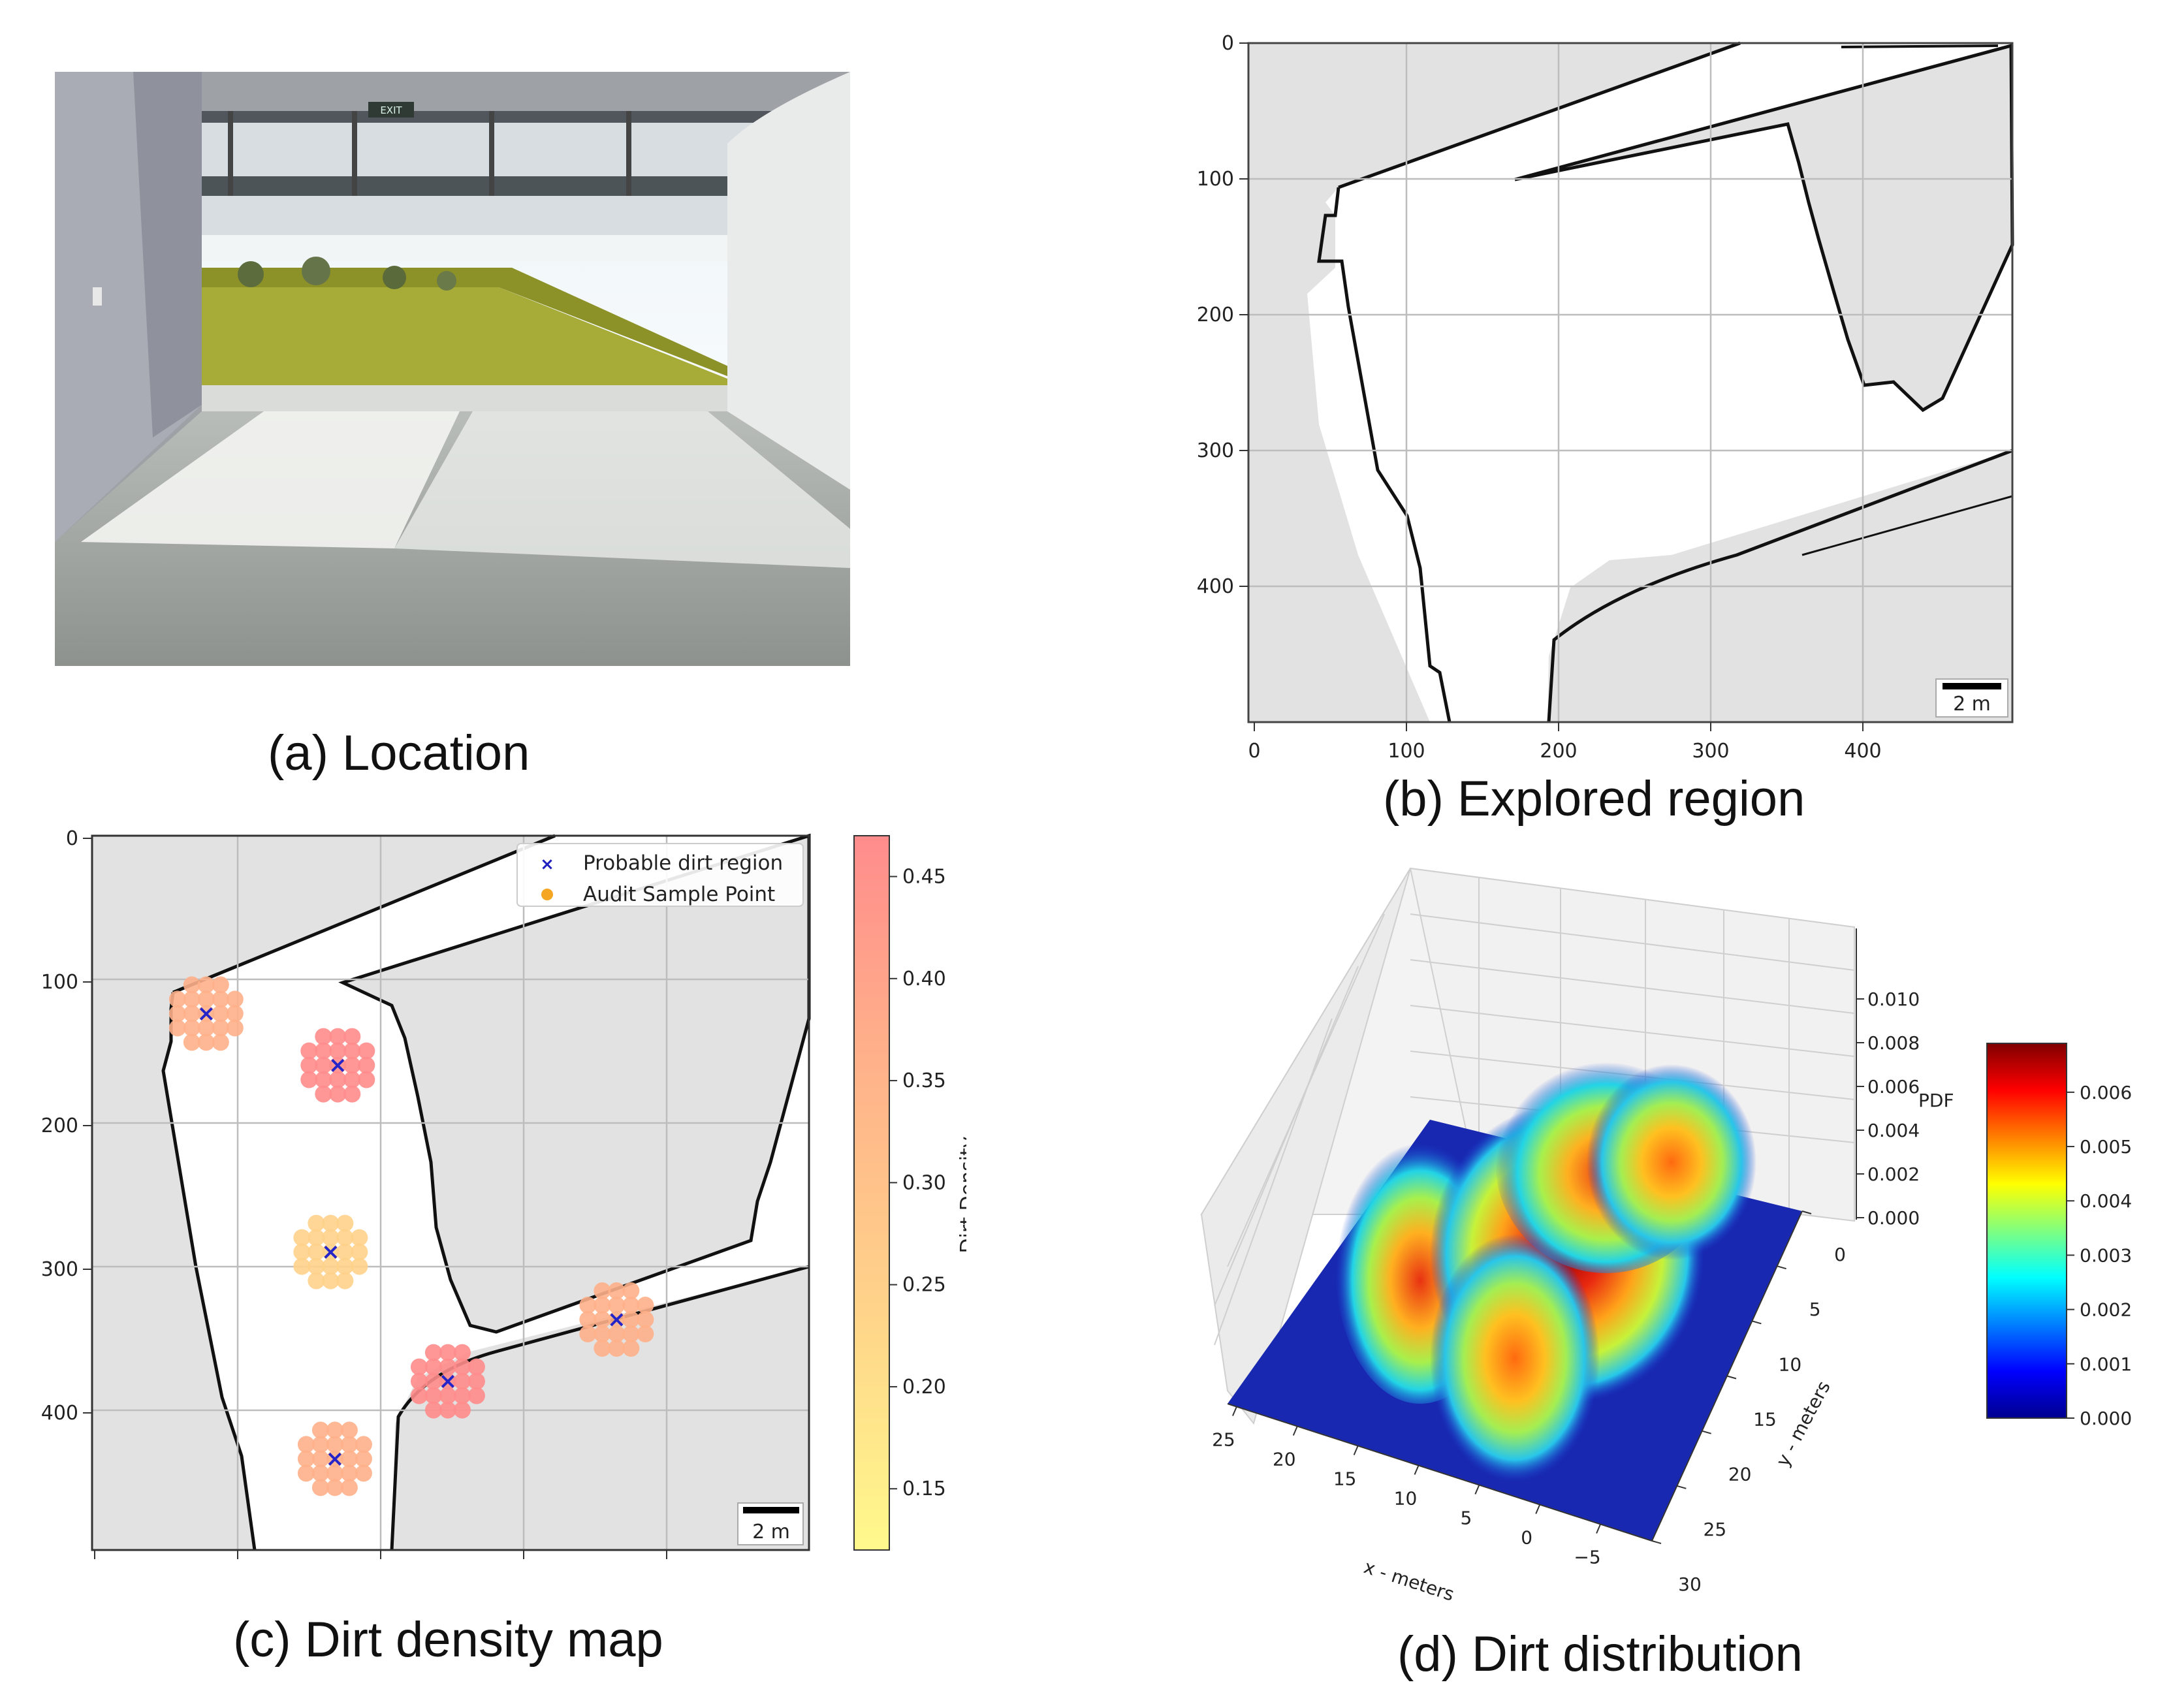  What do you see at coordinates (1815, 1309) in the screenshot?
I see `y-tick-label: 5` at bounding box center [1815, 1309].